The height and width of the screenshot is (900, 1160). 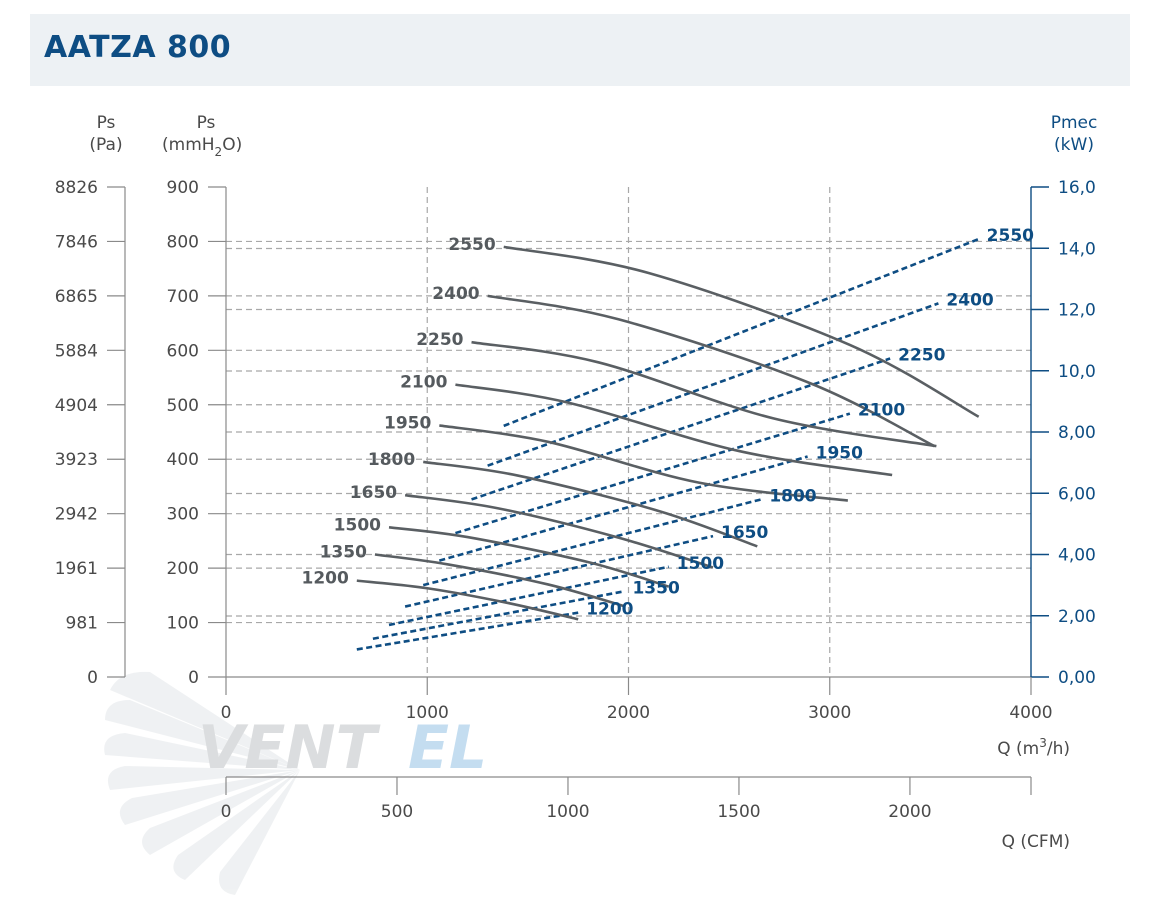 I want to click on power-curve-label-2100: 2100, so click(x=881, y=411).